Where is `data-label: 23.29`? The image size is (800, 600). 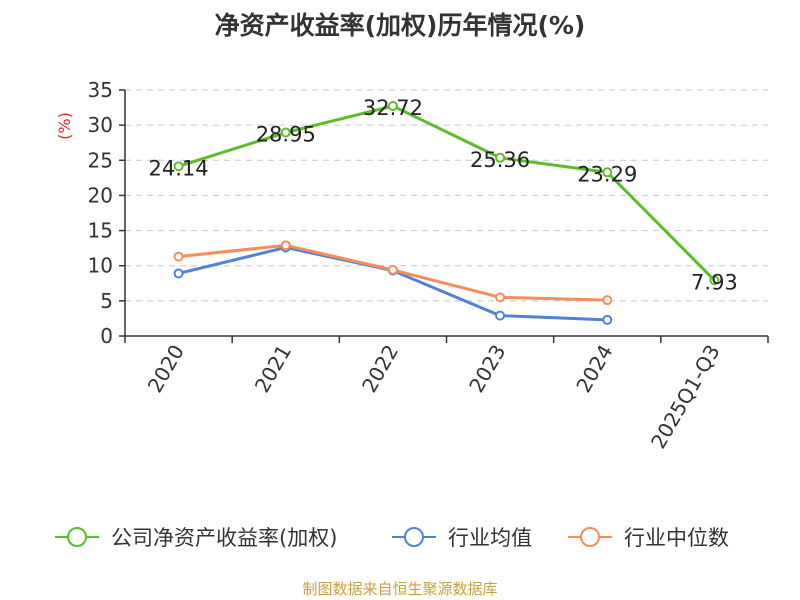 data-label: 23.29 is located at coordinates (607, 174).